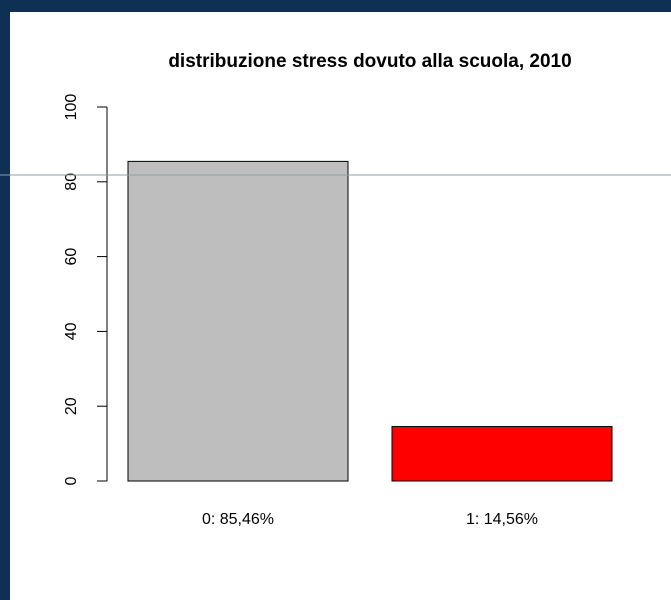 The height and width of the screenshot is (600, 671). Describe the element at coordinates (71, 480) in the screenshot. I see `y-tick-label: 0` at that location.